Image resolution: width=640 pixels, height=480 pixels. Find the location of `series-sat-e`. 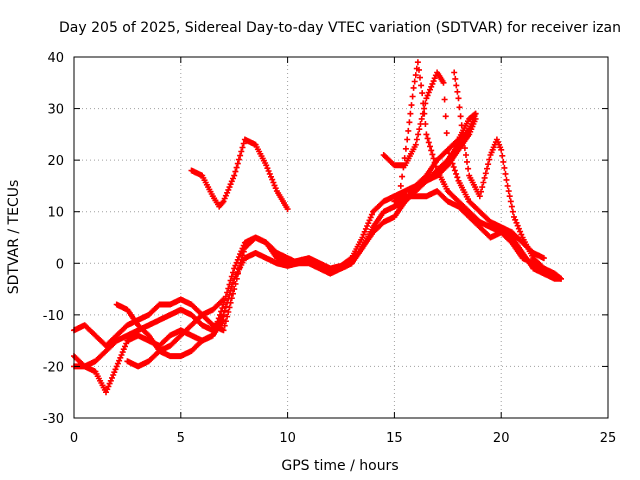

series-sat-e is located at coordinates (175, 333).